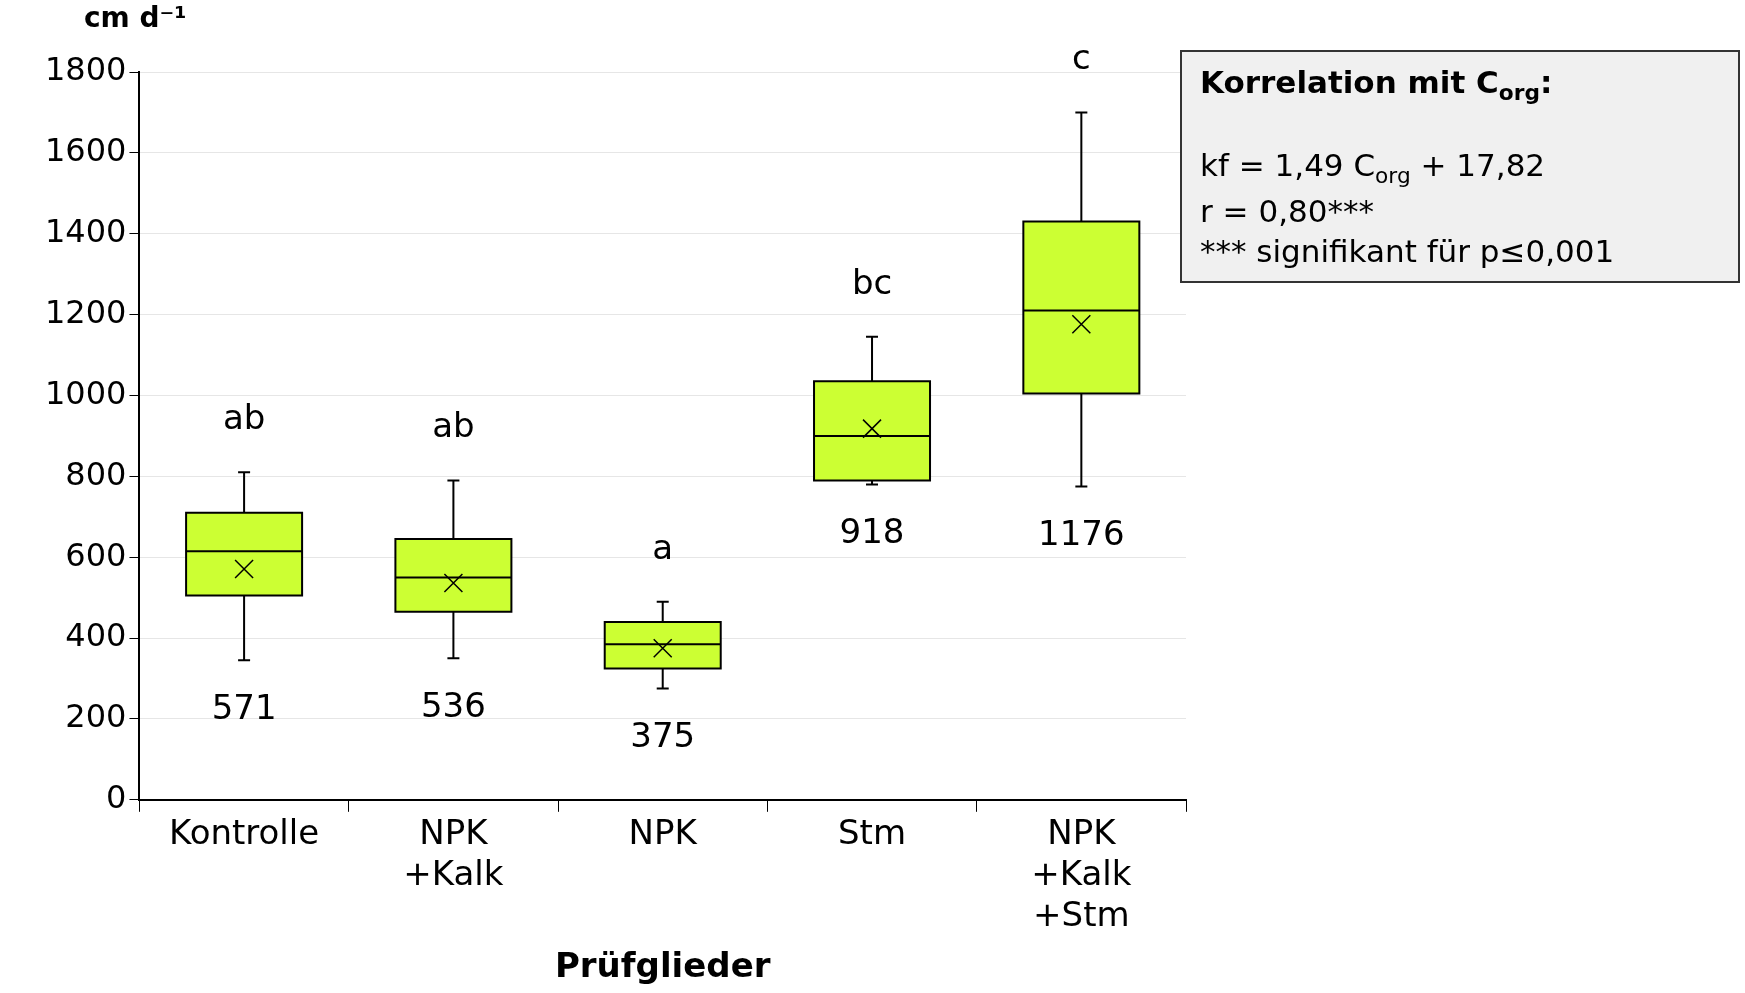 The image size is (1745, 993). Describe the element at coordinates (86, 311) in the screenshot. I see `y-tick-label: 1200` at that location.